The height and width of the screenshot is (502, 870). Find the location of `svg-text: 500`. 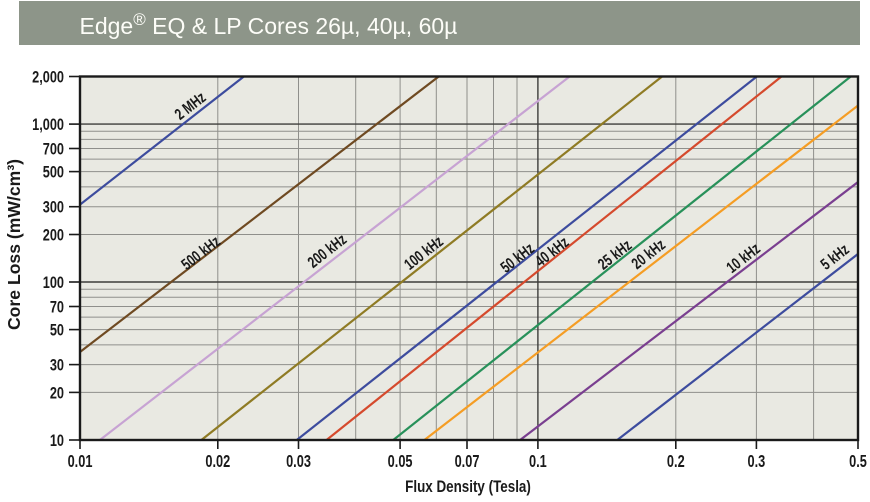

svg-text: 500 is located at coordinates (53, 172).